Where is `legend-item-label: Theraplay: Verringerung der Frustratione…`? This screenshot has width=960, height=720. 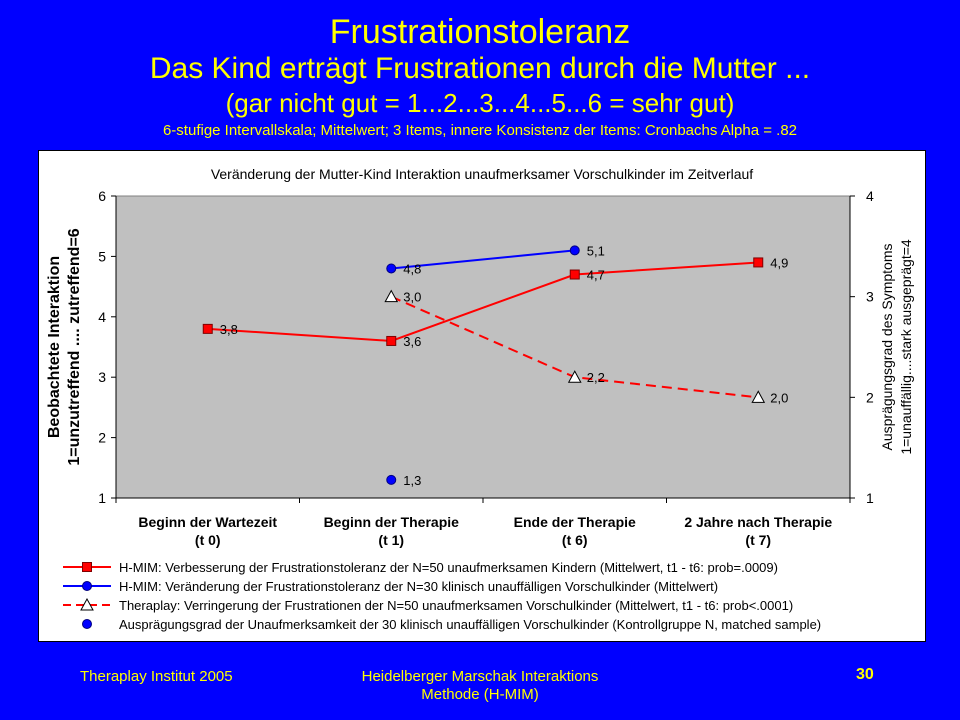 legend-item-label: Theraplay: Verringerung der Frustratione… is located at coordinates (456, 605).